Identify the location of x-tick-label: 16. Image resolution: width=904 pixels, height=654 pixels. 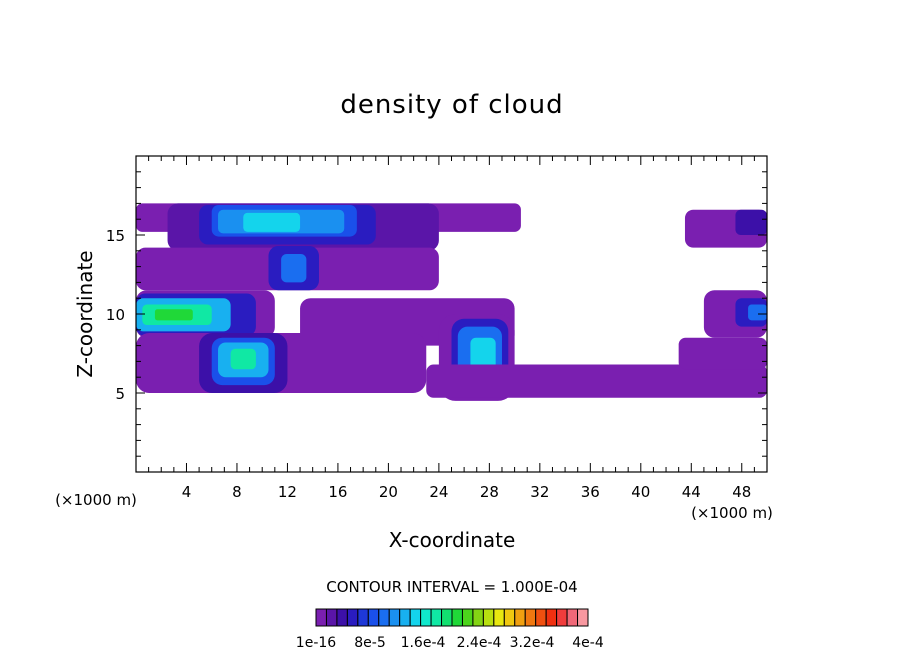
(337, 492).